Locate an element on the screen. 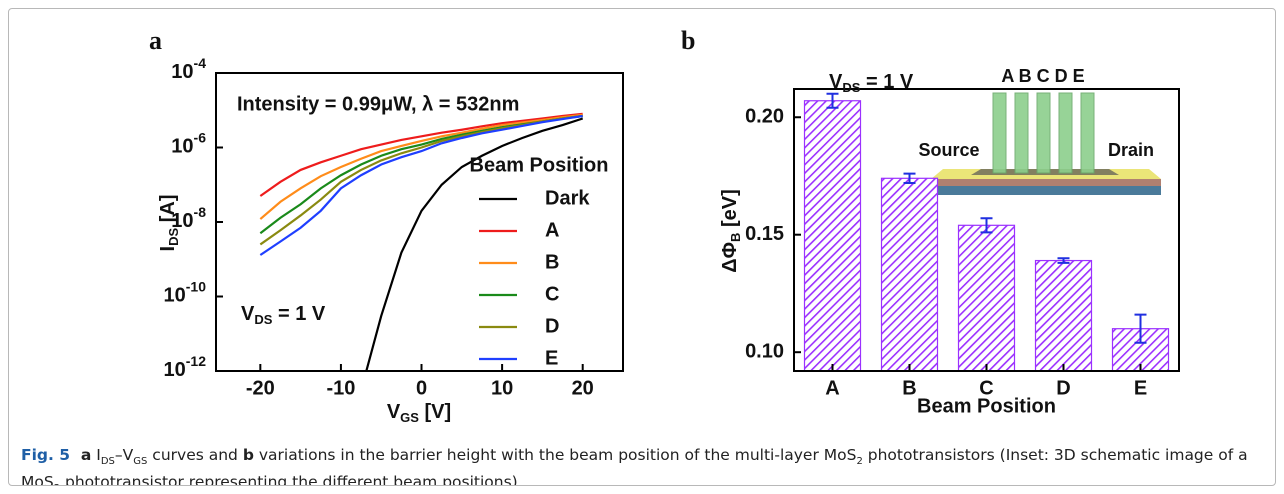 The image size is (1284, 494). inset-label: Drain is located at coordinates (1131, 150).